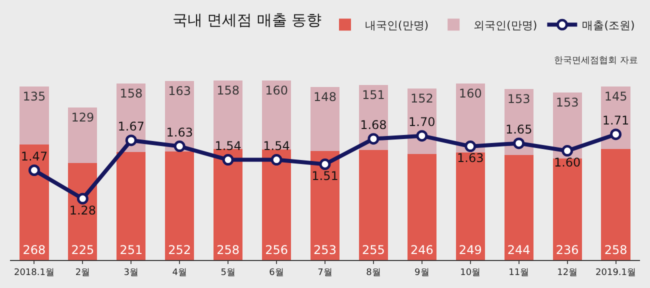  I want to click on data-label: 244, so click(518, 250).